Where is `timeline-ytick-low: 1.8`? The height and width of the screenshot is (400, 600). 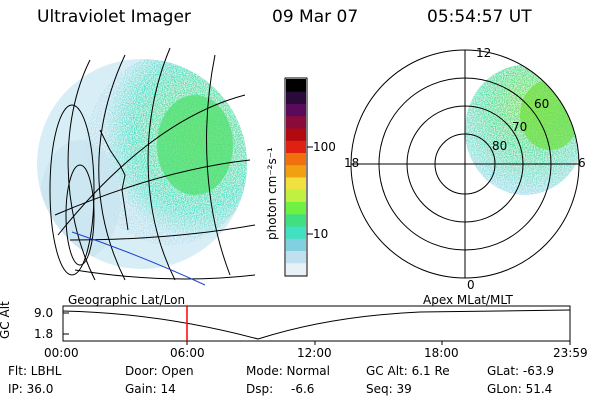 timeline-ytick-low: 1.8 is located at coordinates (44, 334).